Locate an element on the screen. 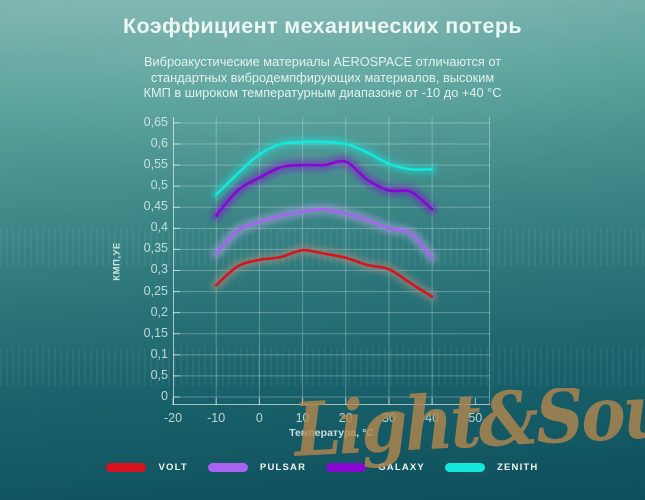  x-tick-label: 0 is located at coordinates (259, 418).